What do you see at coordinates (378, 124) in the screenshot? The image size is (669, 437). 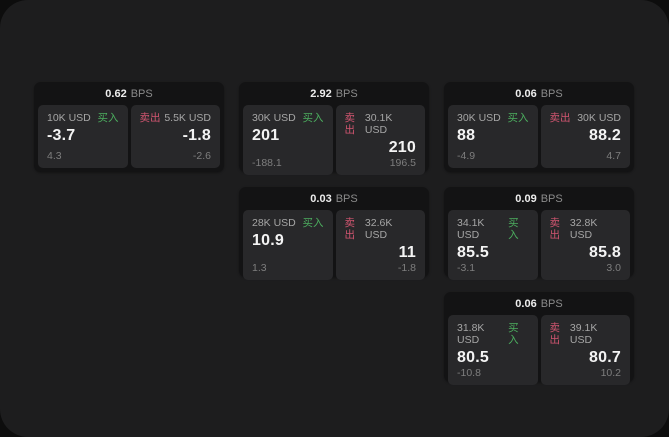 I see `sell-amount-label: 30.1K USD` at bounding box center [378, 124].